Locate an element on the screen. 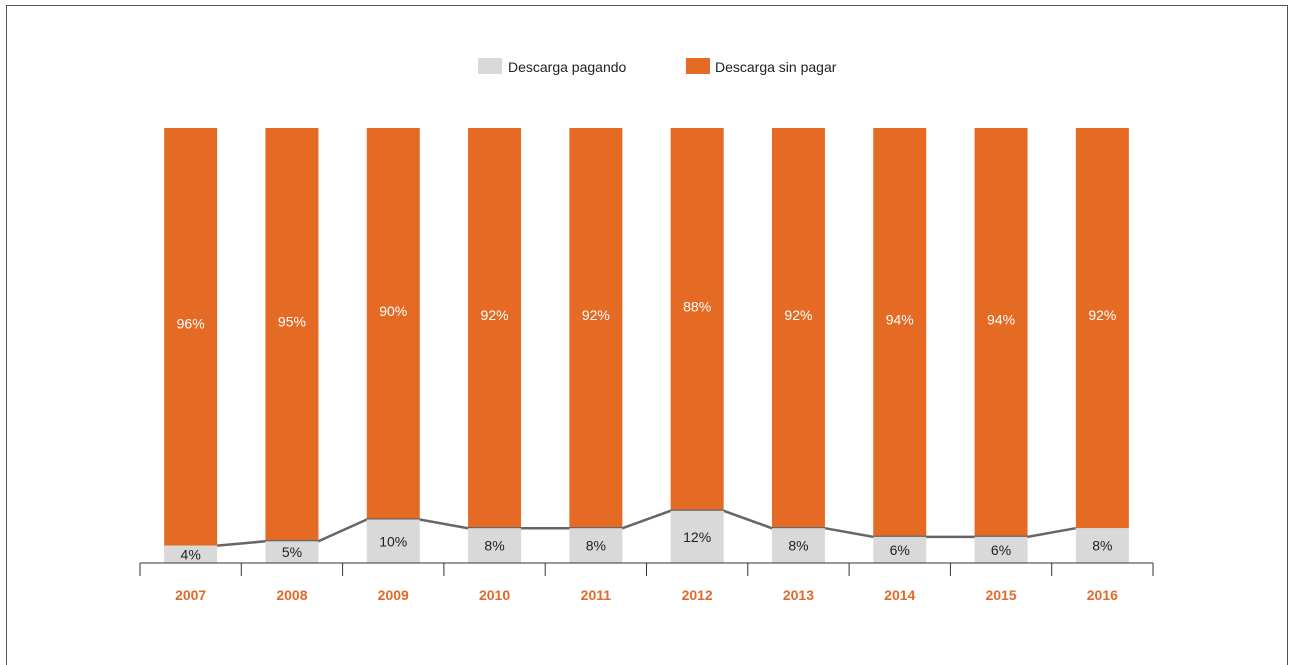 Image resolution: width=1290 pixels, height=665 pixels. x-tick-label-2008: 2008 is located at coordinates (291, 595).